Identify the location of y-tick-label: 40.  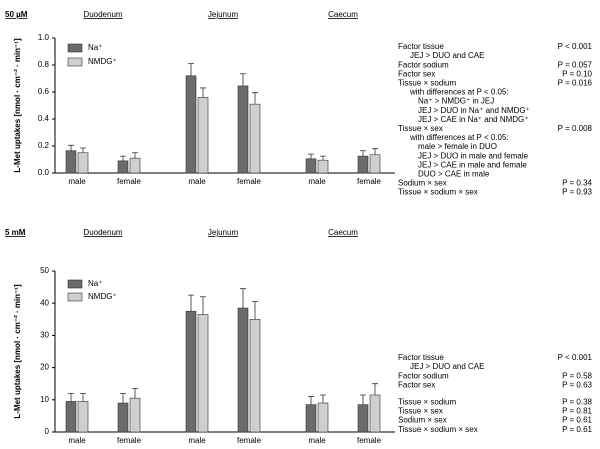
(44, 302).